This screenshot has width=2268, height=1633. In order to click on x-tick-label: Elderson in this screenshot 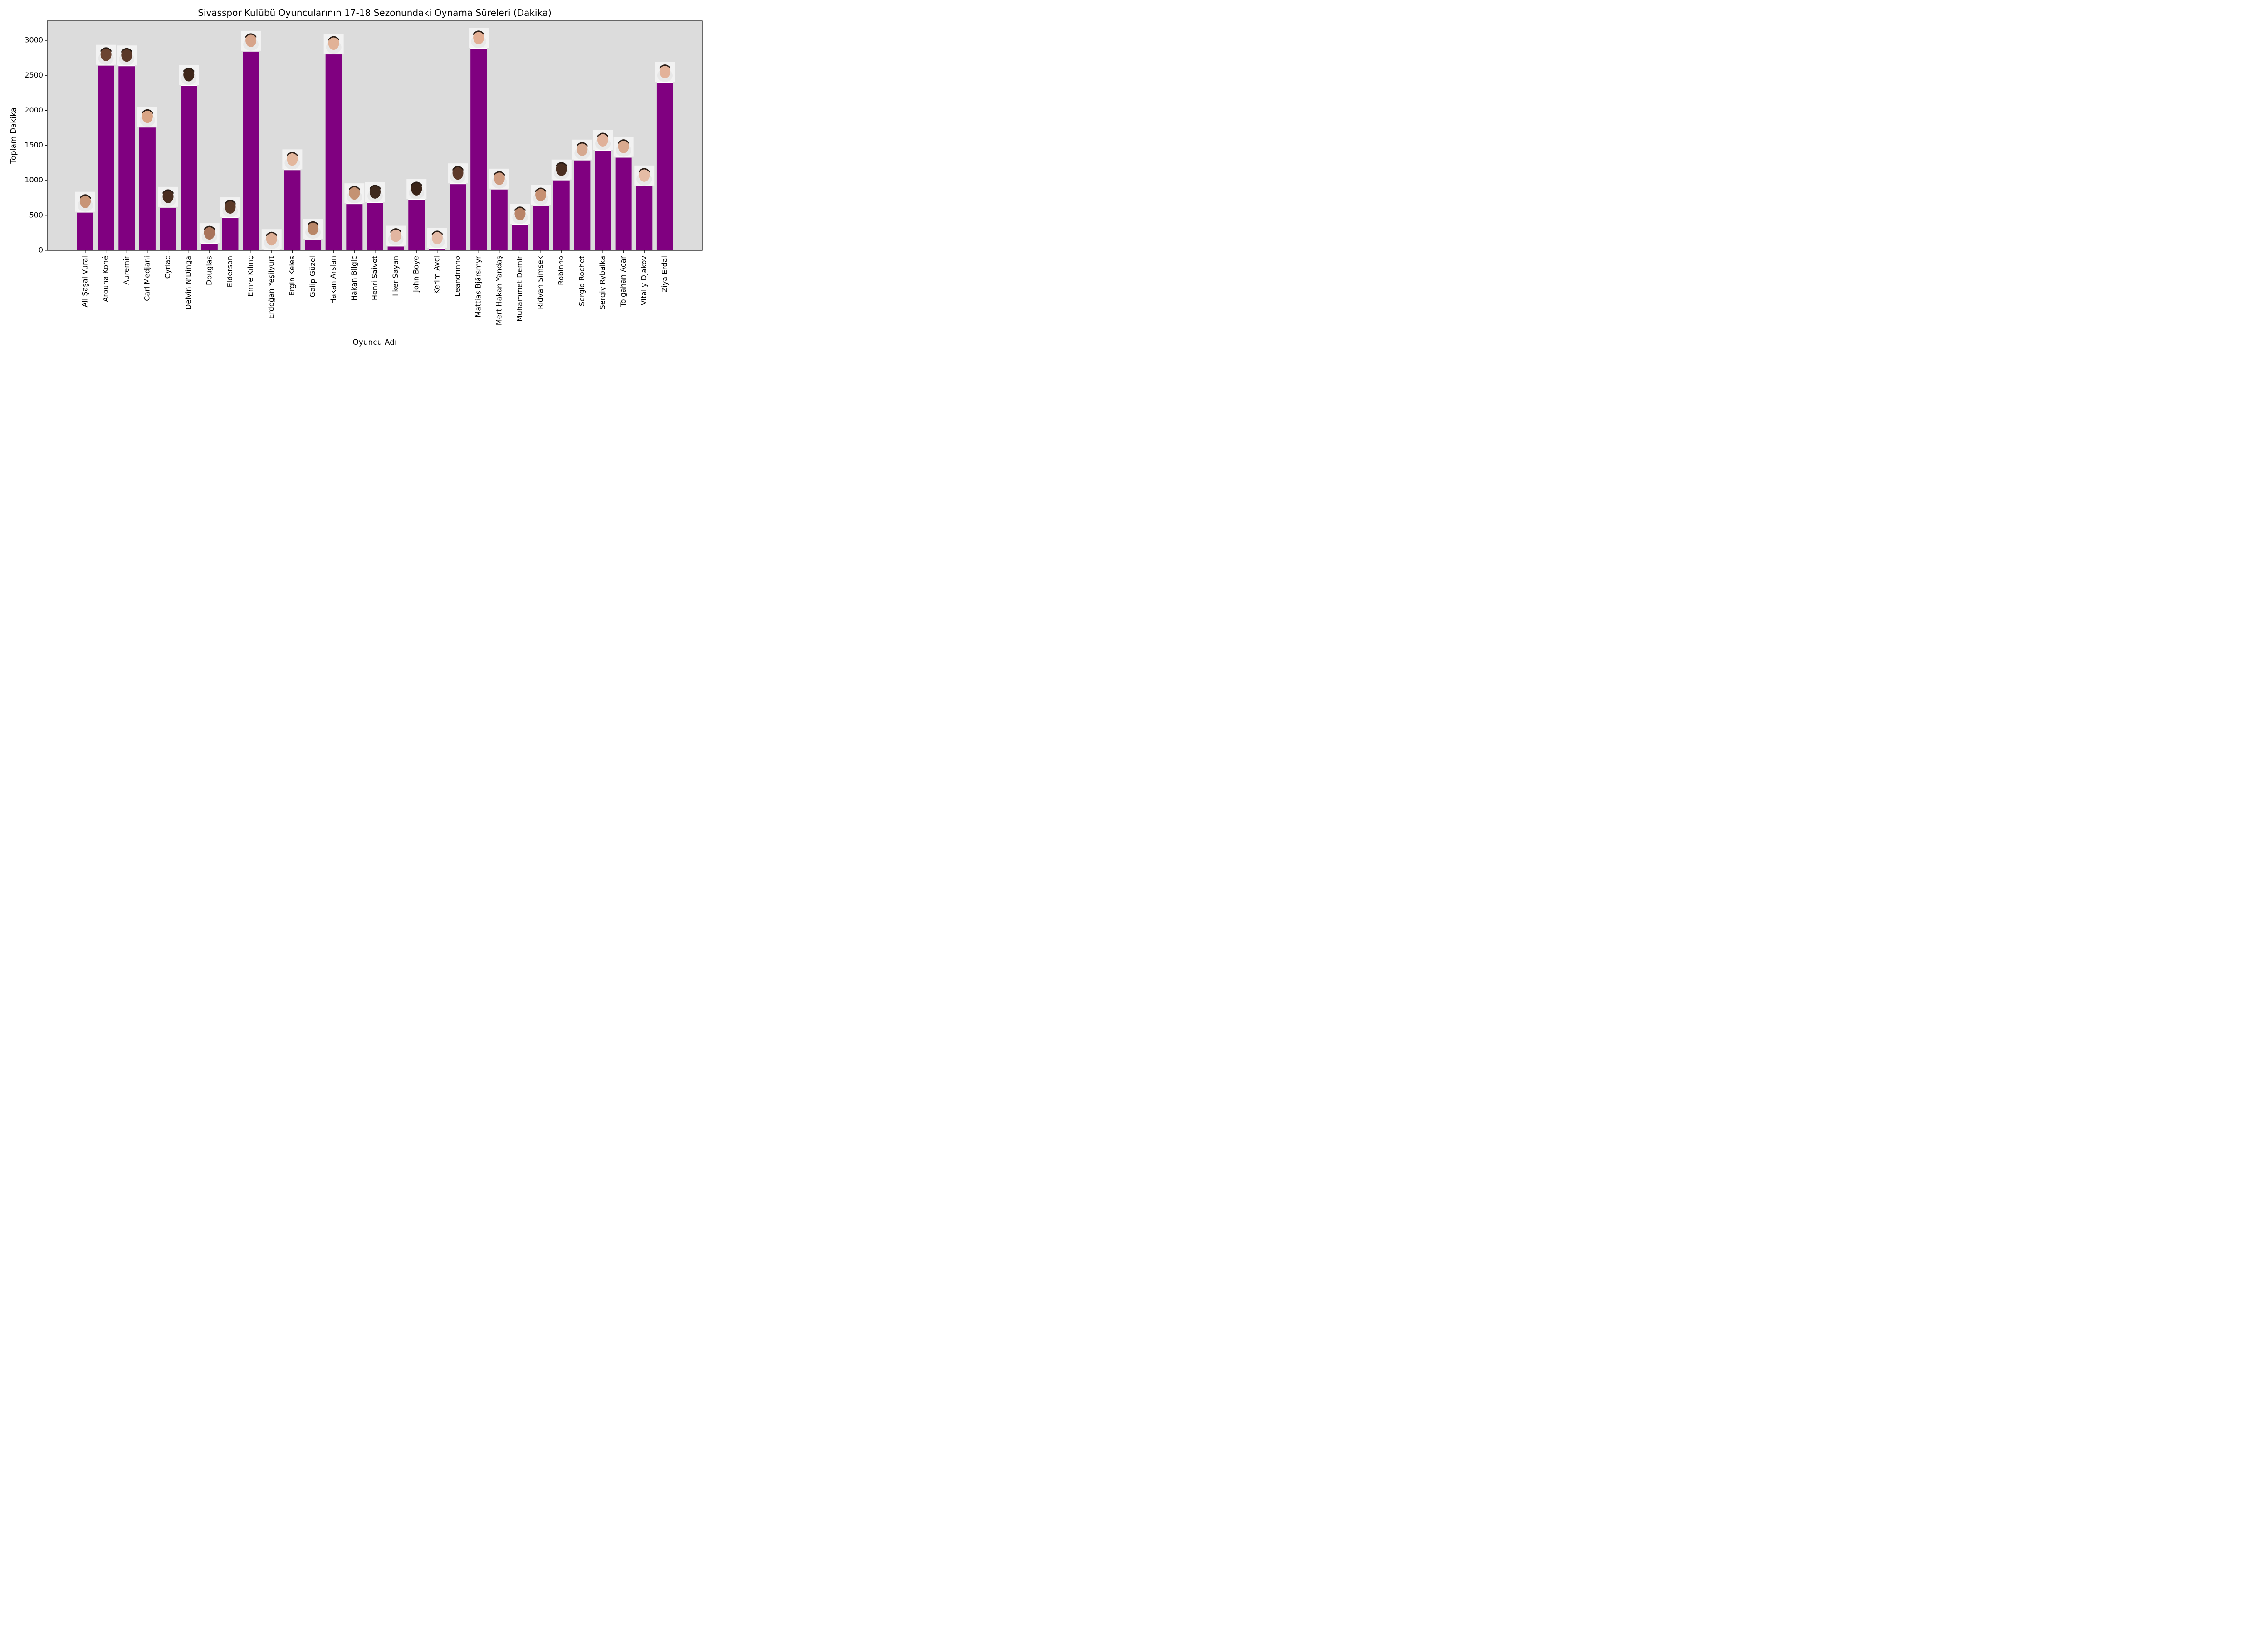, I will do `click(230, 271)`.